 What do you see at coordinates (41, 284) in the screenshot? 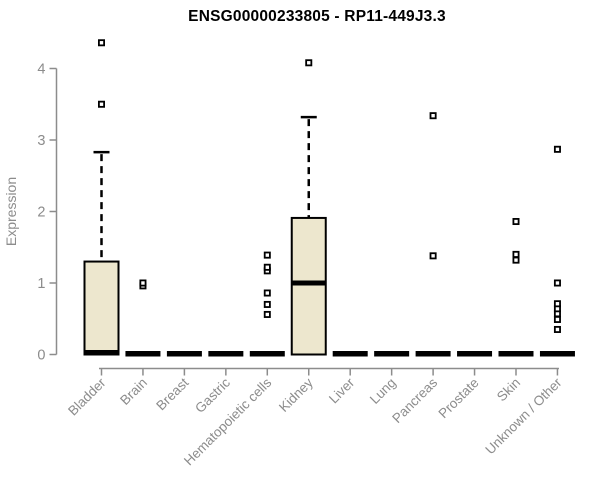
I see `y-tick-label: 1` at bounding box center [41, 284].